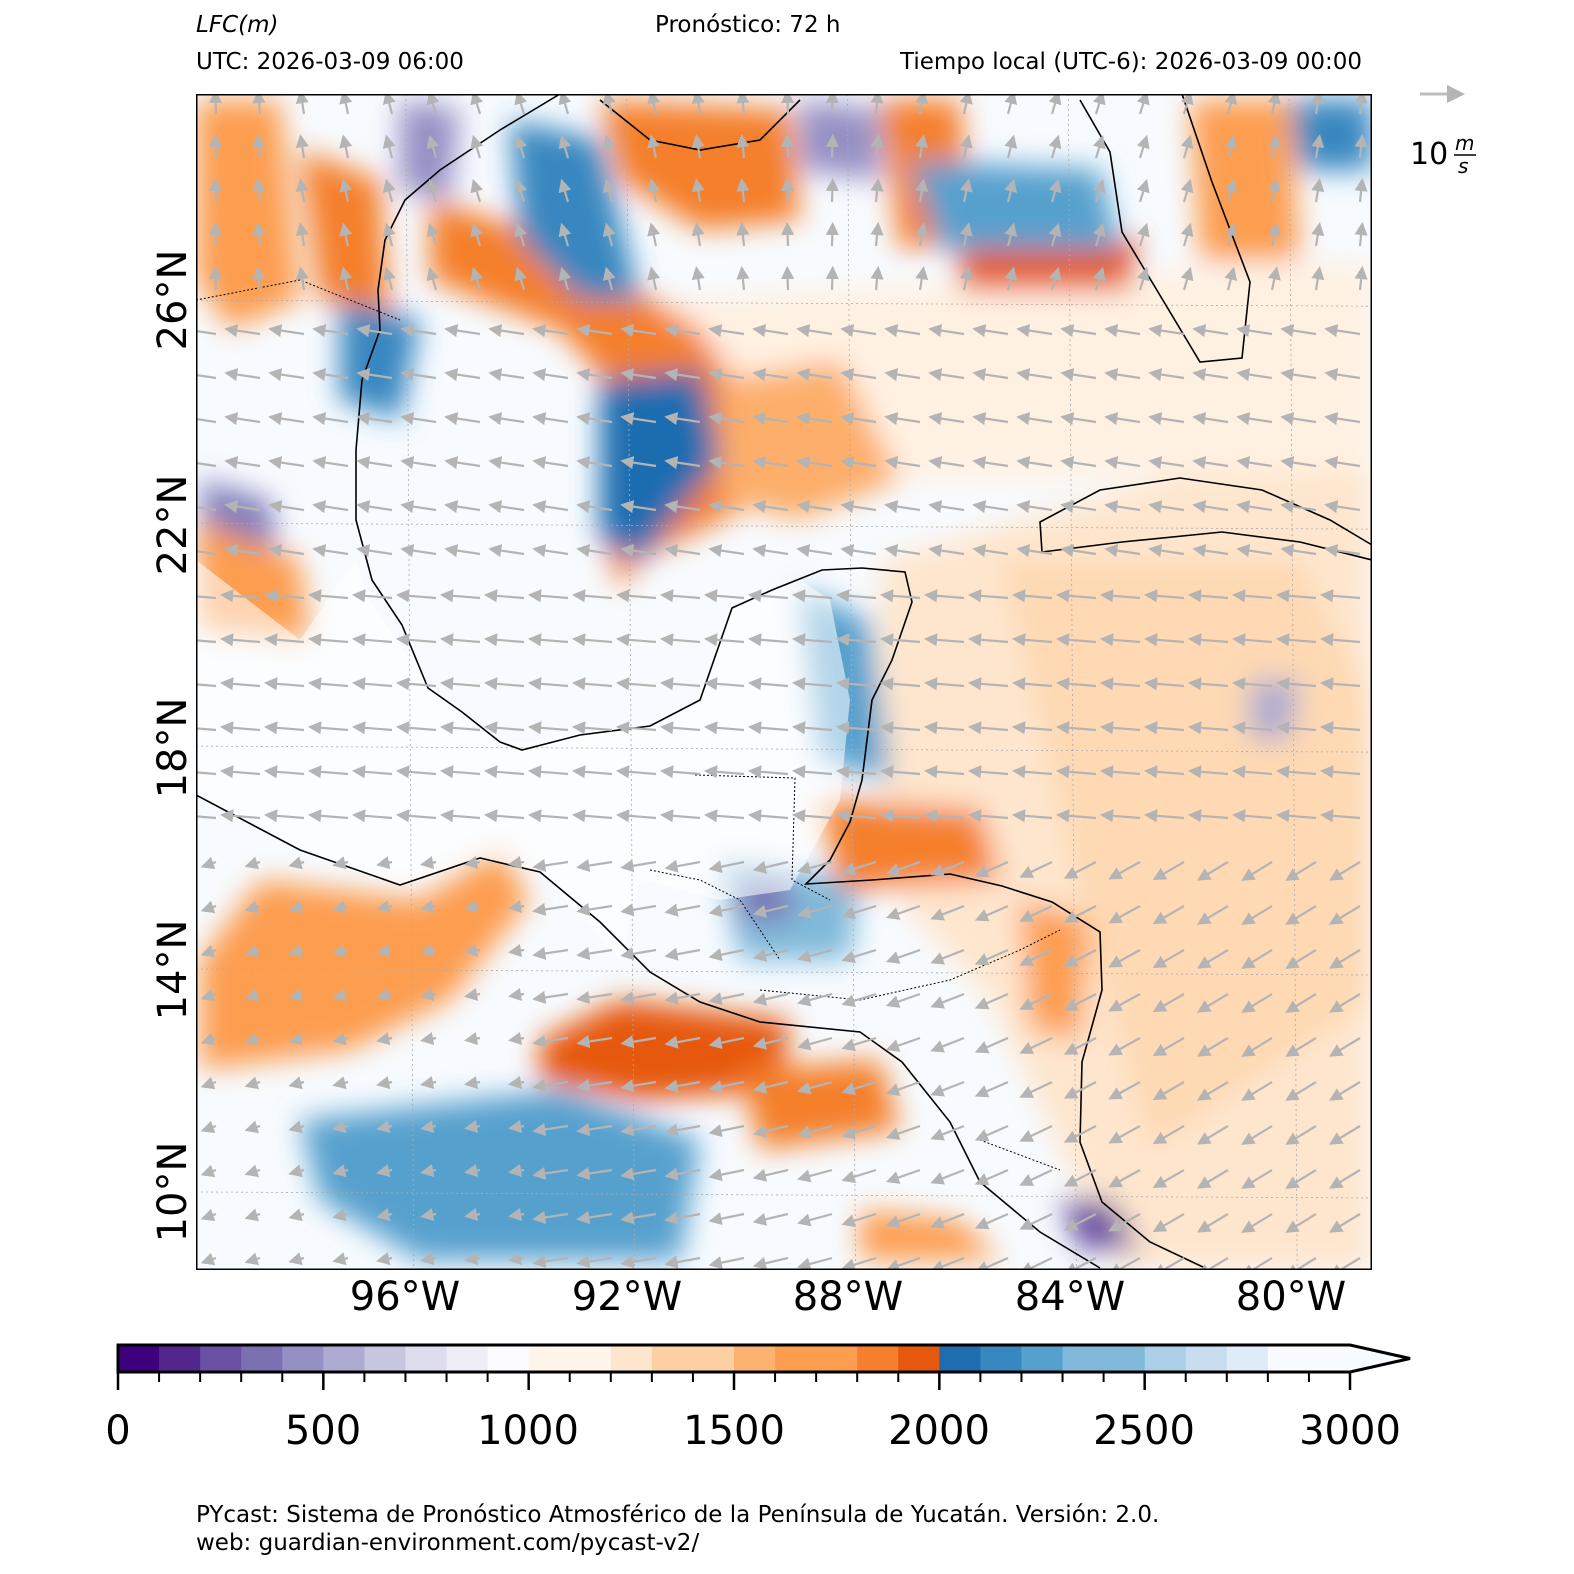 The height and width of the screenshot is (1574, 1574). Describe the element at coordinates (1464, 143) in the screenshot. I see `wind-key-unit-num: m` at that location.